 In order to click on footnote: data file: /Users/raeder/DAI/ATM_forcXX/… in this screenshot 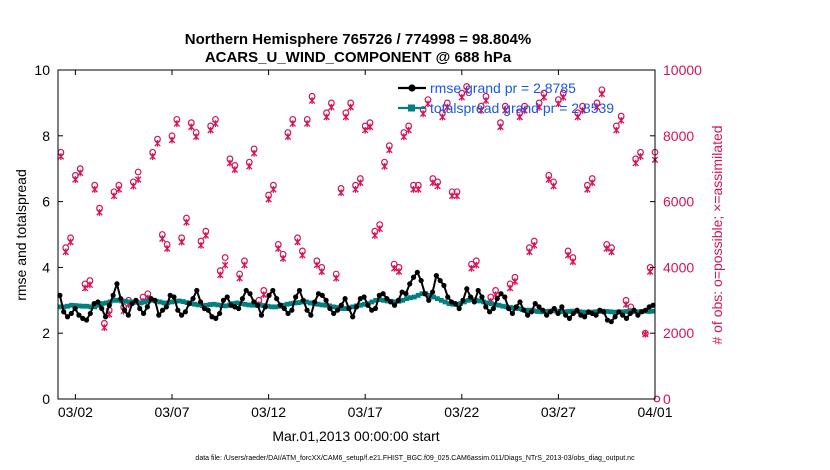, I will do `click(415, 458)`.